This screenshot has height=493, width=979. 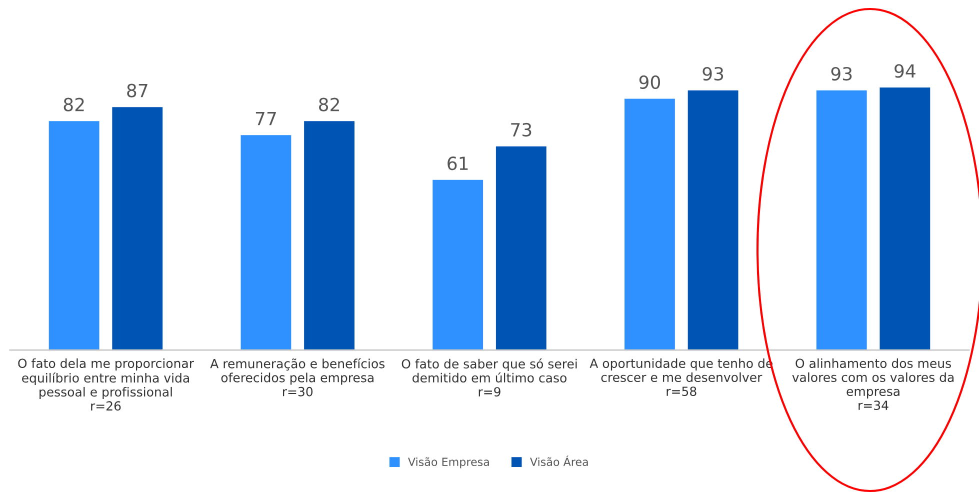 I want to click on data-label: 87, so click(x=137, y=91).